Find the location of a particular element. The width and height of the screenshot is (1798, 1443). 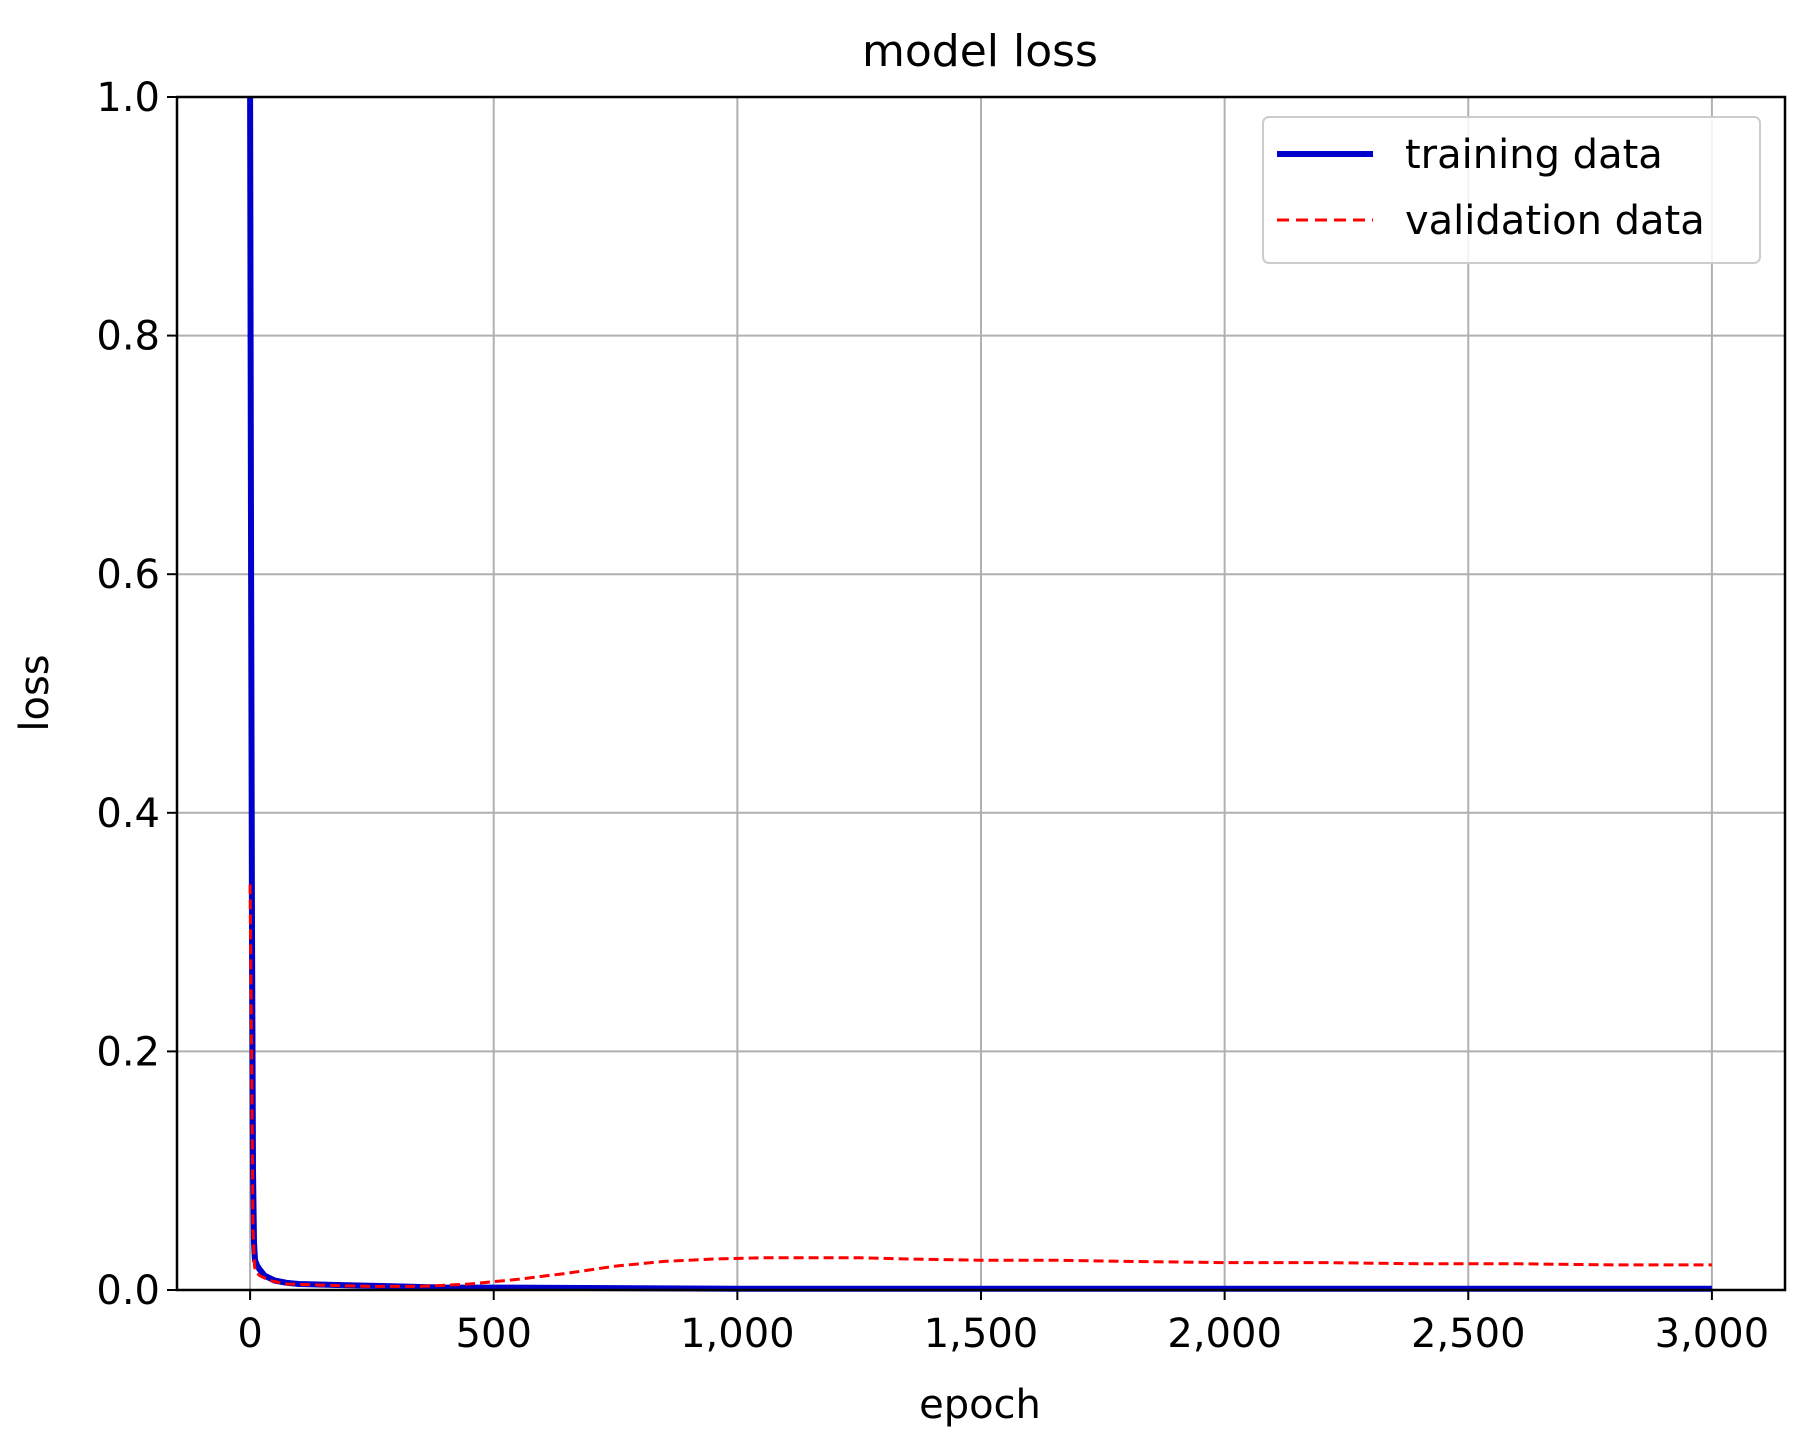

legend: training data validation data is located at coordinates (1511, 190).